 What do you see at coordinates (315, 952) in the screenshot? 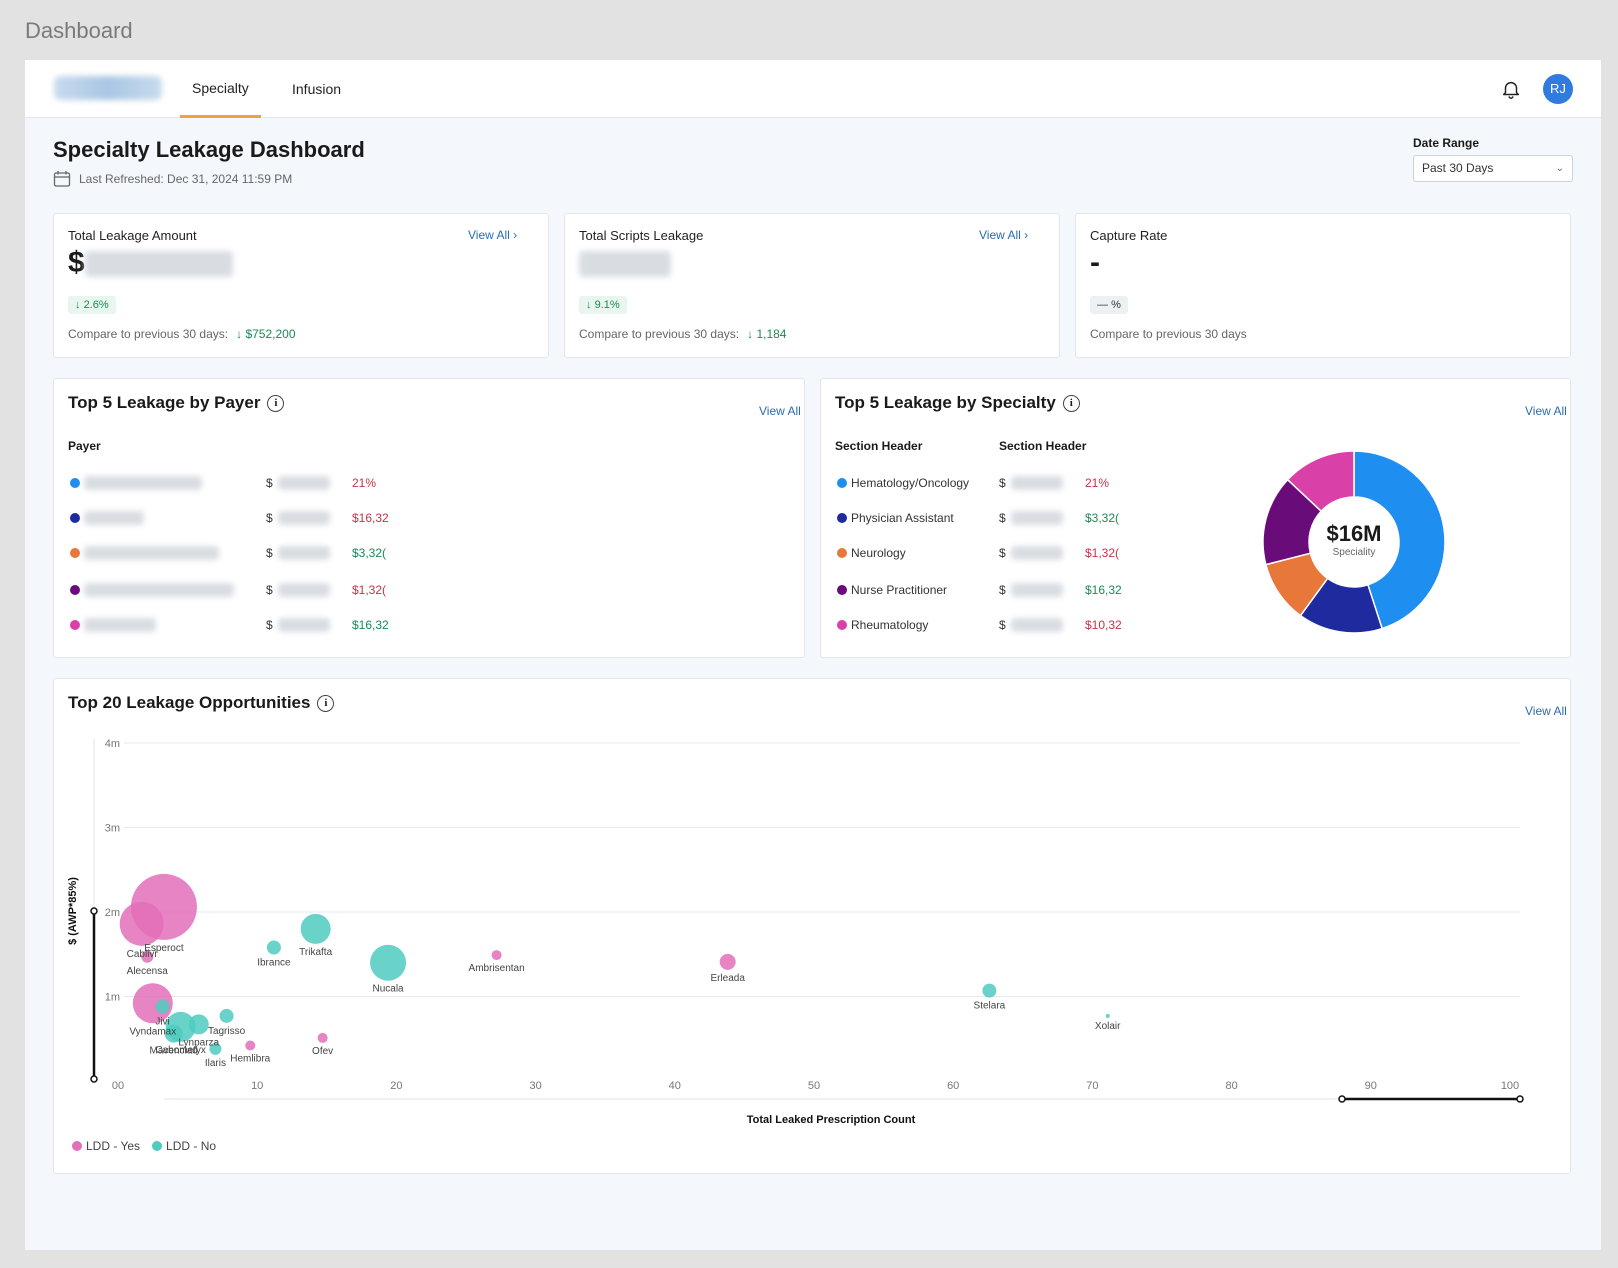
I see `bubble-label: Trikafta` at bounding box center [315, 952].